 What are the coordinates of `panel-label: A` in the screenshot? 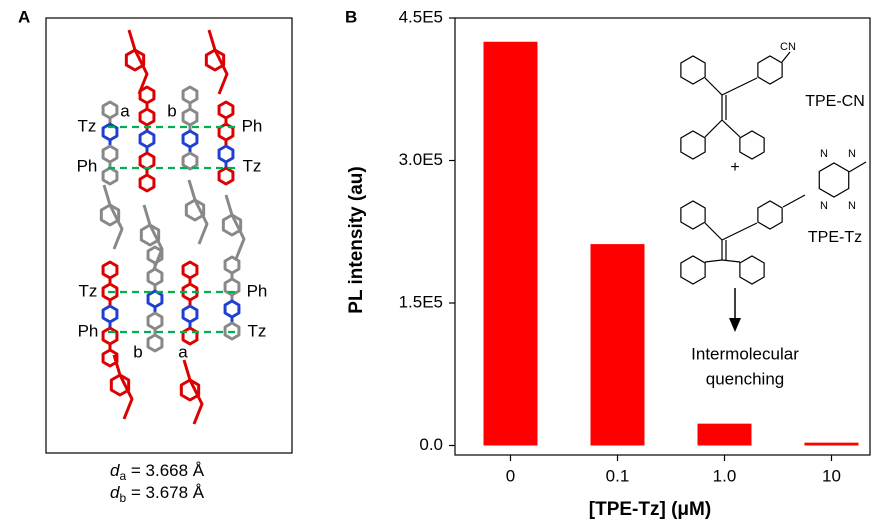 It's located at (24, 16).